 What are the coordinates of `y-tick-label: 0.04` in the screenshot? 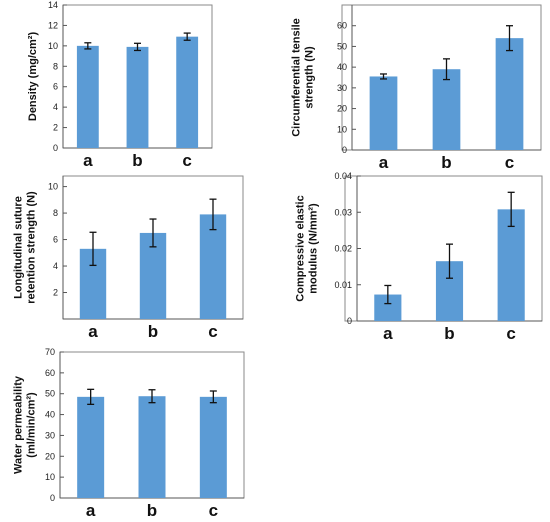 It's located at (343, 176).